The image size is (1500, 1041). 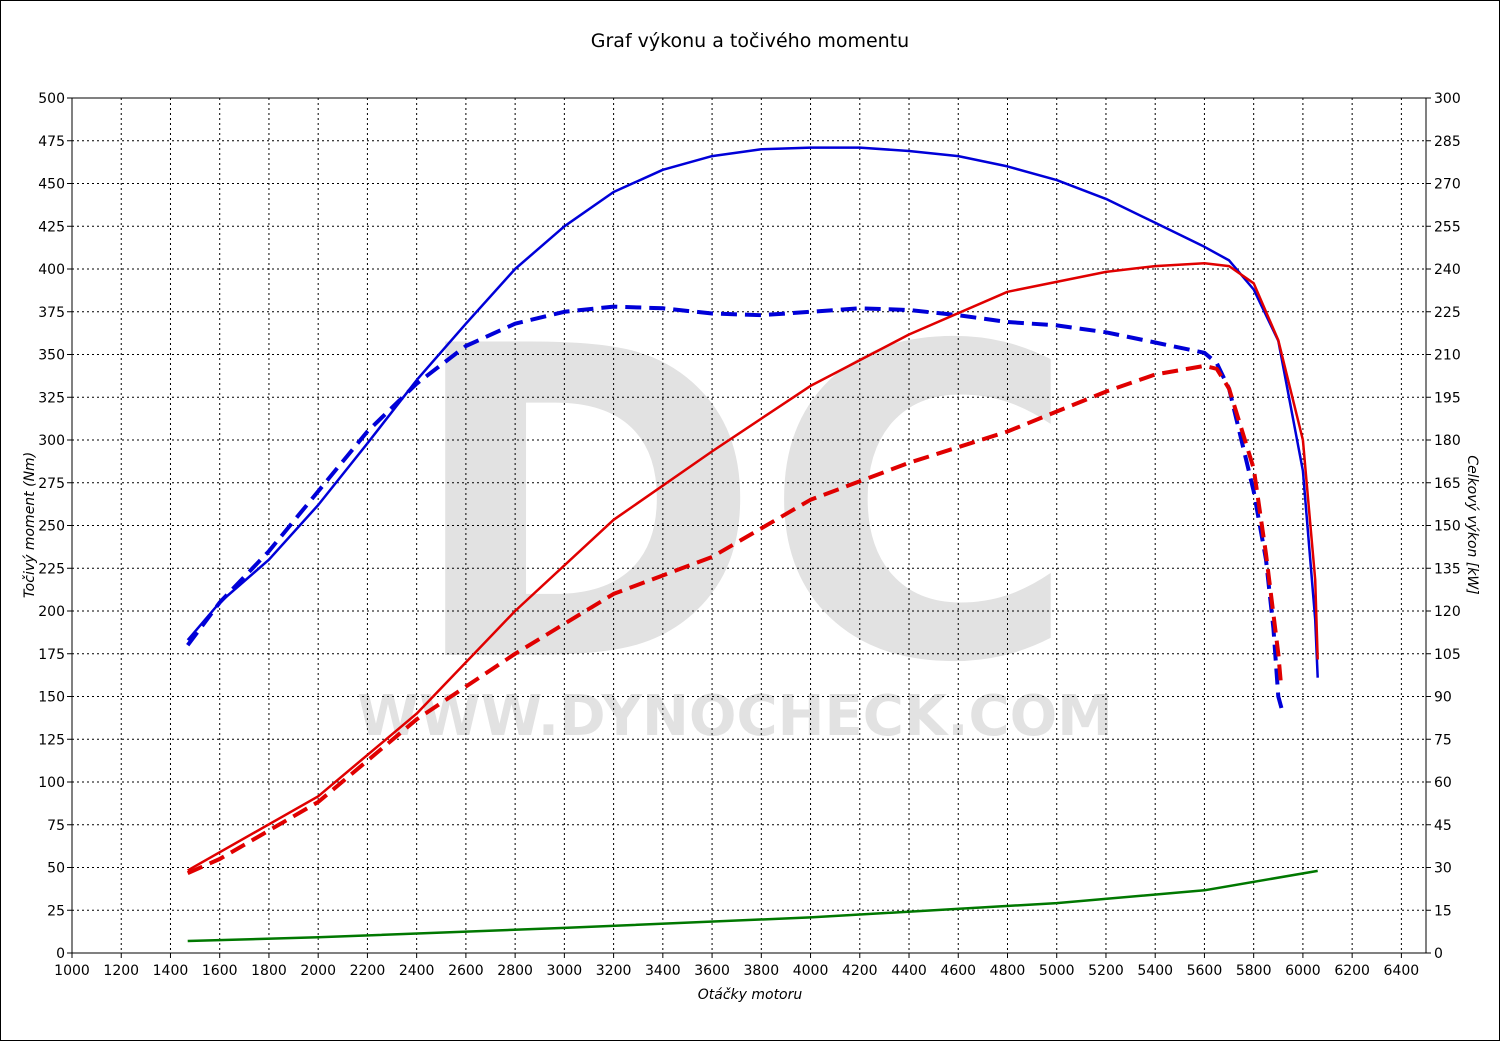 What do you see at coordinates (1443, 698) in the screenshot?
I see `y2-tick-label: 90` at bounding box center [1443, 698].